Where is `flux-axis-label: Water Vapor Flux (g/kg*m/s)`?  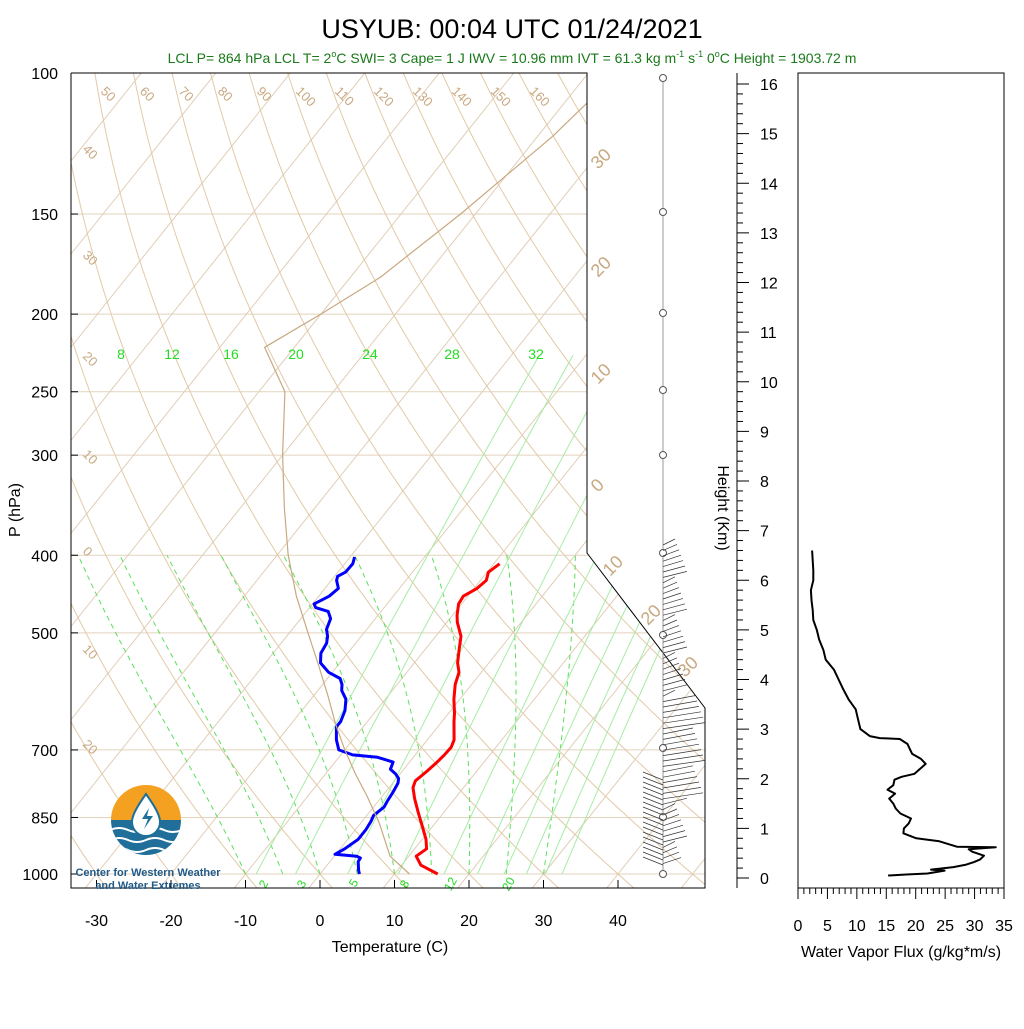
flux-axis-label: Water Vapor Flux (g/kg*m/s) is located at coordinates (901, 952).